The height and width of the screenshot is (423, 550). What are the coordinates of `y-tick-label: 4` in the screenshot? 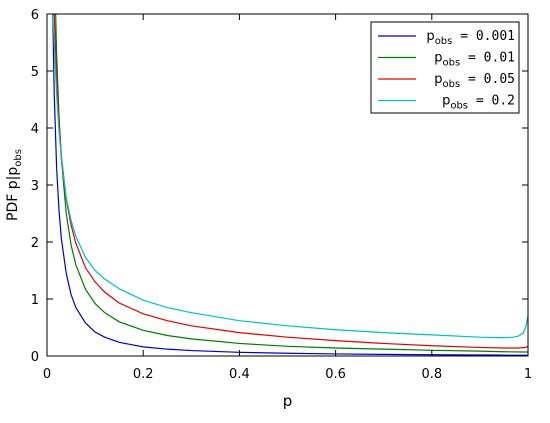 It's located at (35, 129).